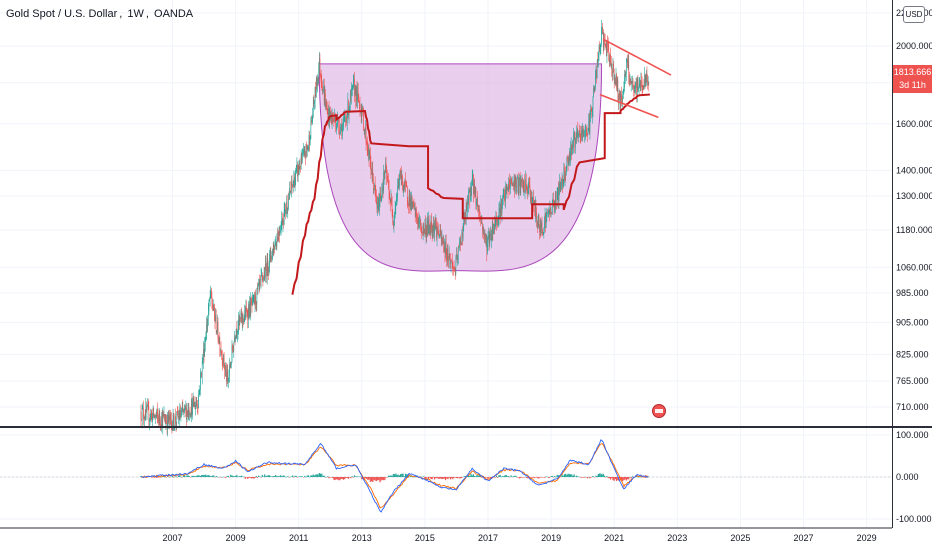  I want to click on time-tick-label: 2023, so click(677, 538).